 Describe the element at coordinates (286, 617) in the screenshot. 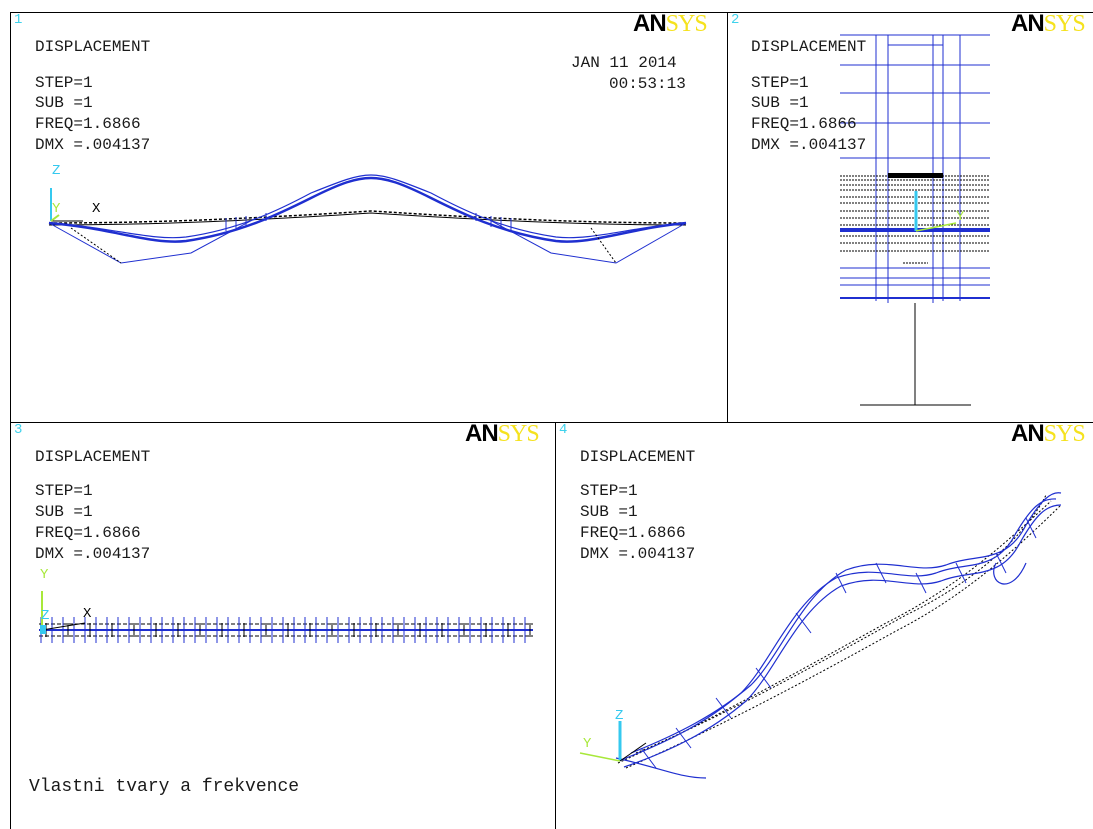

I see `model-view-top` at that location.